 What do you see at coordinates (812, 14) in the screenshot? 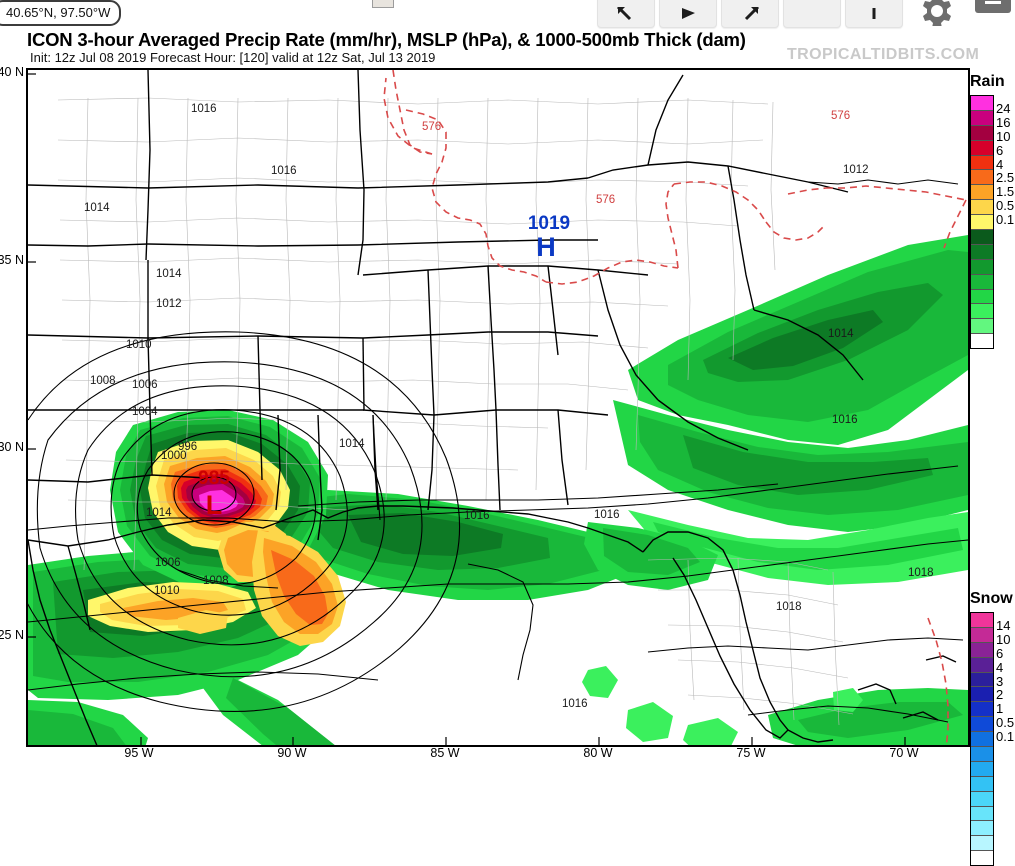
I see `blank-button` at bounding box center [812, 14].